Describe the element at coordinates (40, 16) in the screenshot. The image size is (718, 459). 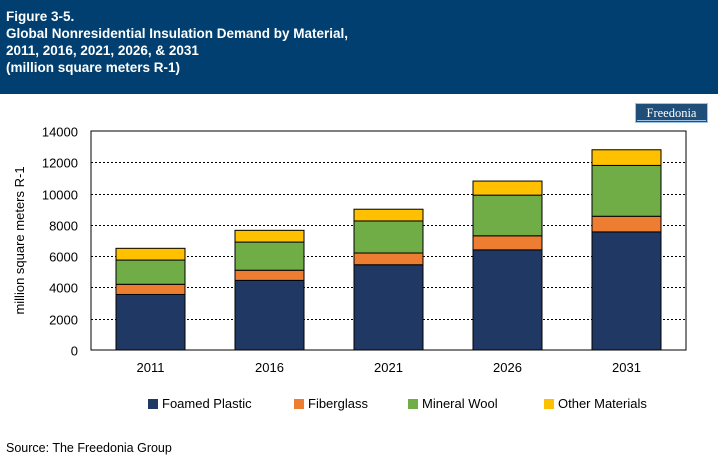
I see `figure-label: Figure 3-5.` at that location.